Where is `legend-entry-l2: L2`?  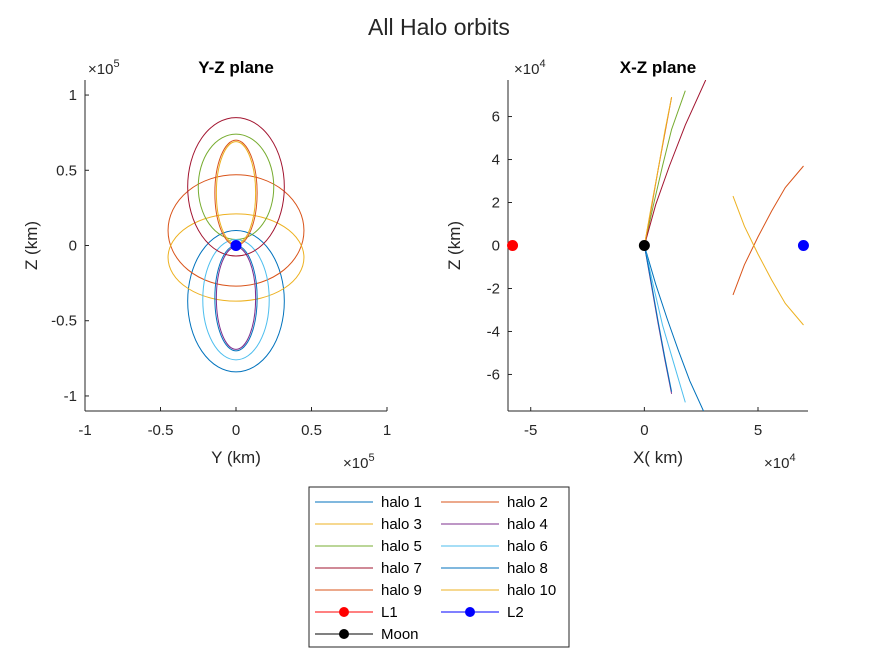
legend-entry-l2: L2 is located at coordinates (482, 612).